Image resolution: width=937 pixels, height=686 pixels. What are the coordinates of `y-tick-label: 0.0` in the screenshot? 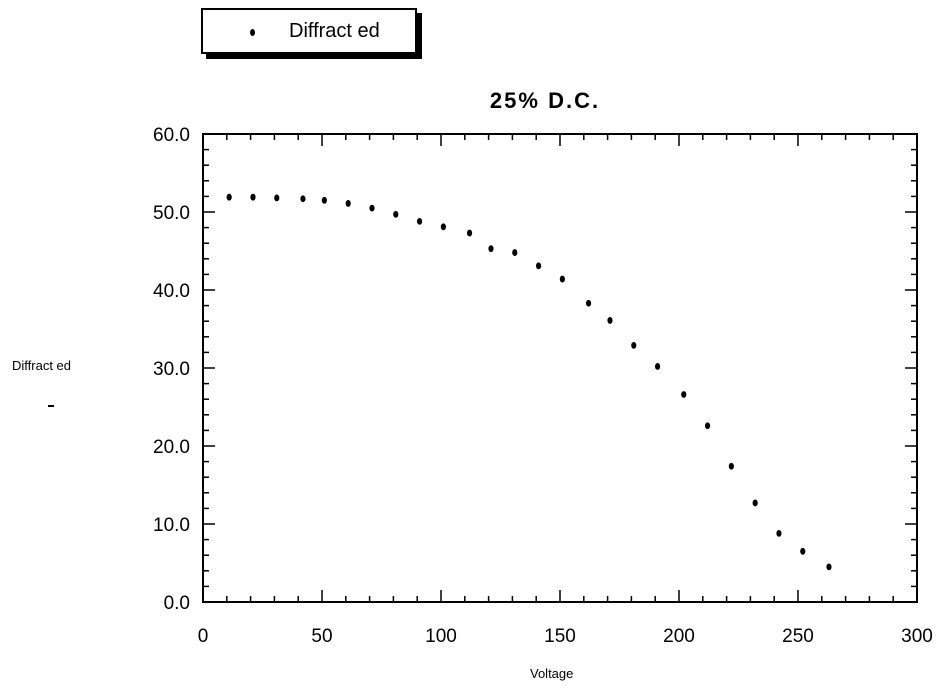 It's located at (177, 603).